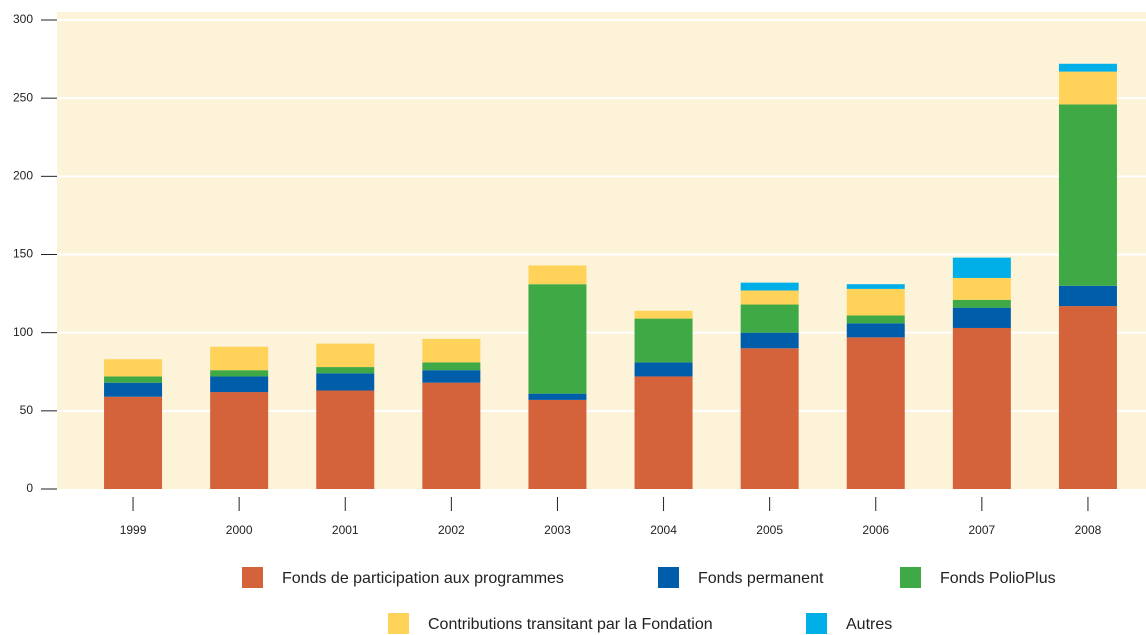 This screenshot has height=635, width=1146. Describe the element at coordinates (27, 410) in the screenshot. I see `y-tick-label: 50` at that location.